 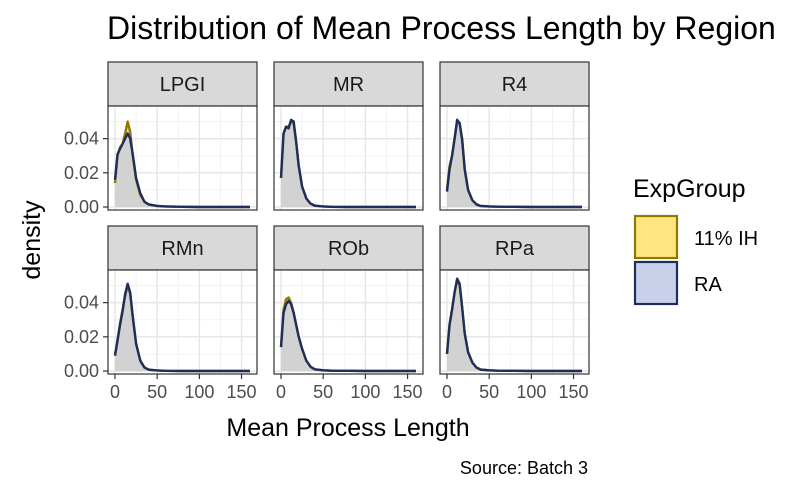 What do you see at coordinates (524, 468) in the screenshot?
I see `chart-caption: Source: Batch 3` at bounding box center [524, 468].